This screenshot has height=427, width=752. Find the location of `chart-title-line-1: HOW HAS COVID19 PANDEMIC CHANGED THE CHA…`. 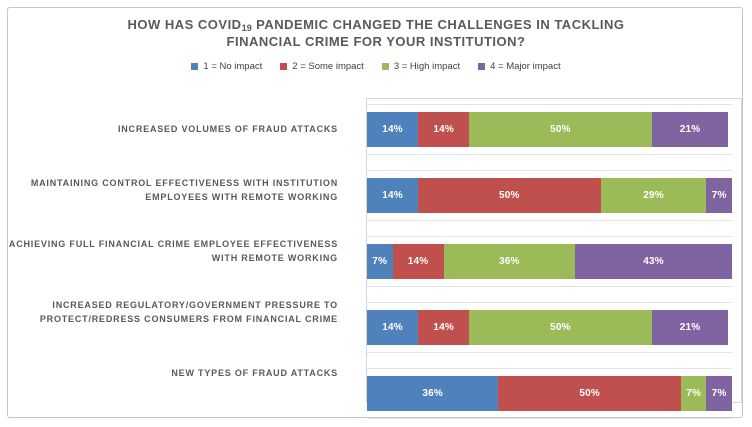

chart-title-line-1: HOW HAS COVID19 PANDEMIC CHANGED THE CHA… is located at coordinates (376, 25).